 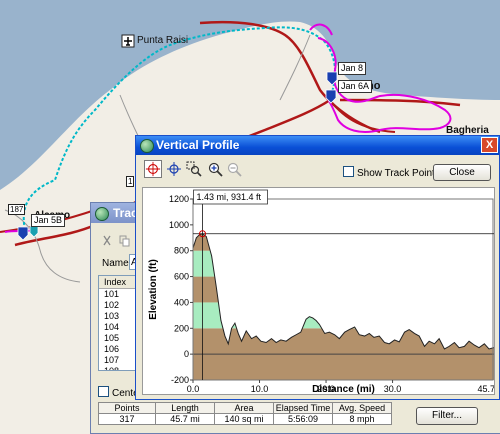 I want to click on flag-label-jan-5b: Jan 5B, so click(x=48, y=220).